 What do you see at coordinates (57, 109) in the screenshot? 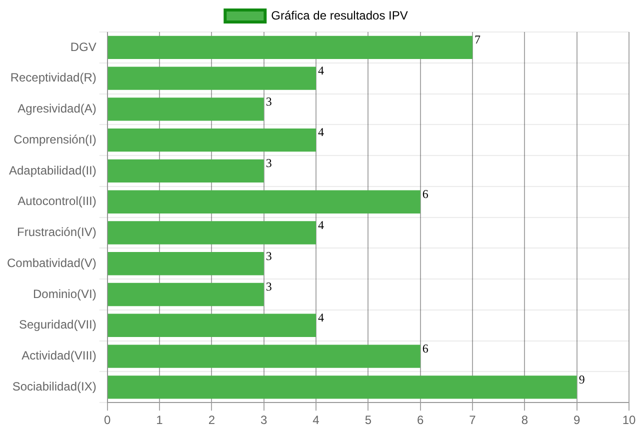
I see `y-tick-label: Agresividad(A)` at bounding box center [57, 109].